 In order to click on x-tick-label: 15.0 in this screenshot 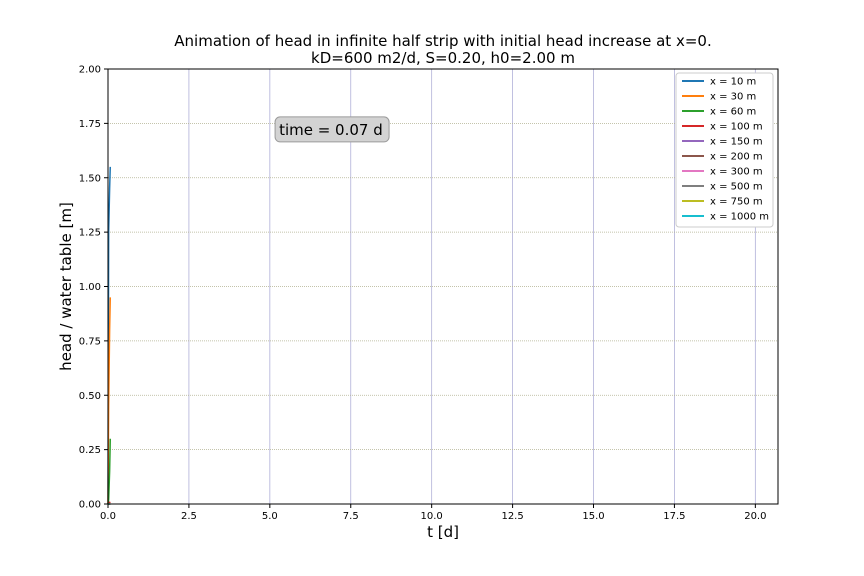, I will do `click(593, 516)`.